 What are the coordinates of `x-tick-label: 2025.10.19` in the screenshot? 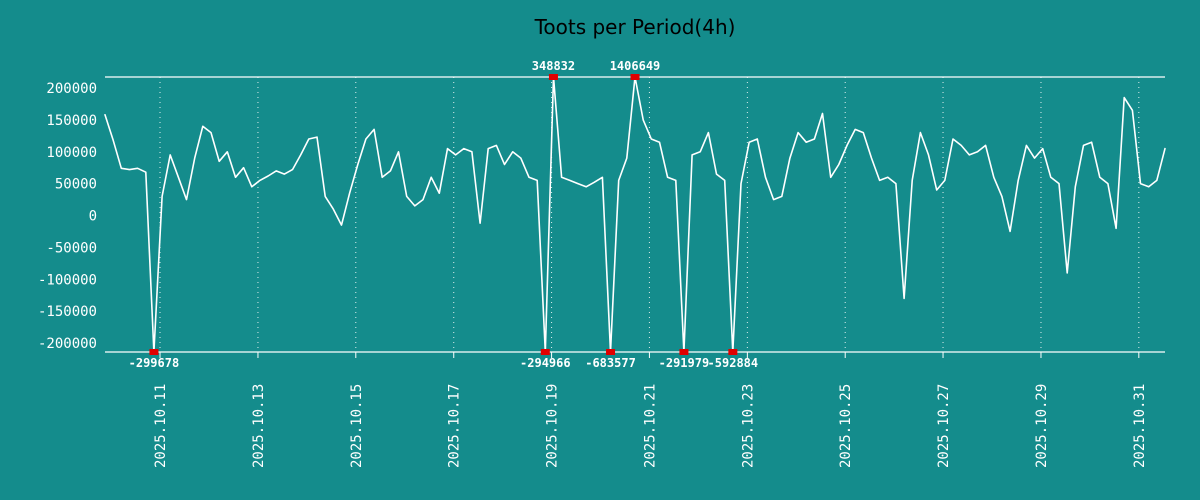 It's located at (553, 426).